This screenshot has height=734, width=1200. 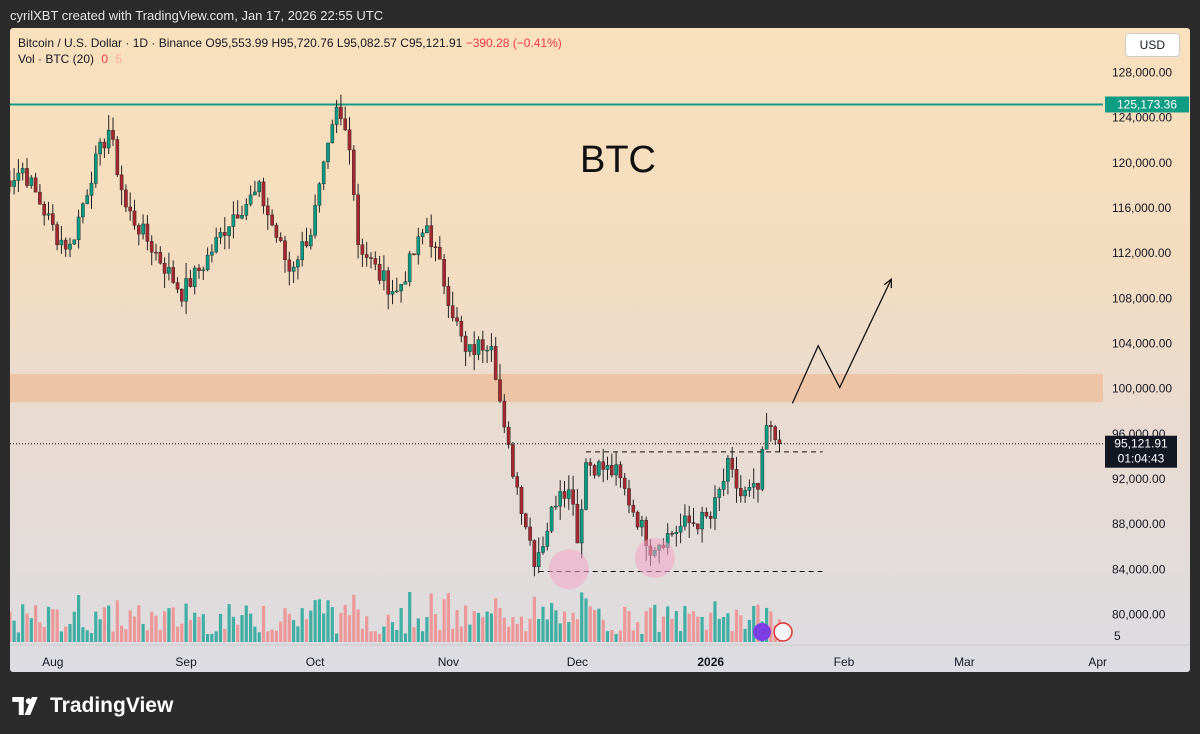 What do you see at coordinates (1139, 479) in the screenshot?
I see `y-tick-label: 92,000.00` at bounding box center [1139, 479].